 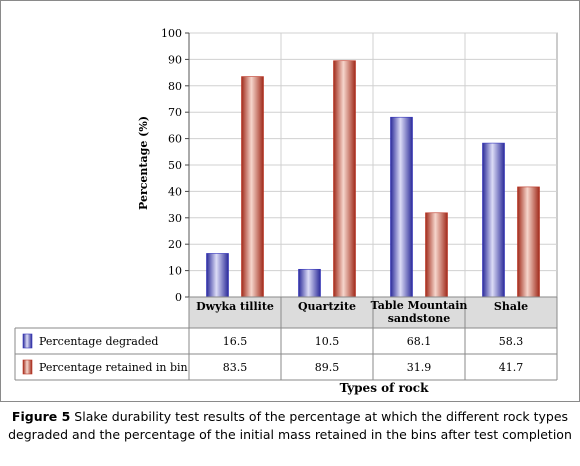 I want to click on legend-label: Percentage retained in bin, so click(x=113, y=367).